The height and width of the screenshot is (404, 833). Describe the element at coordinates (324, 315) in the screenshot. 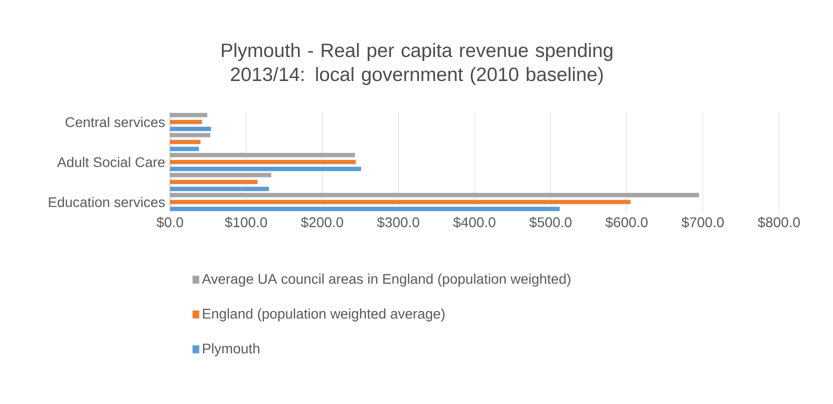

I see `legend-label: England (population weighted average)` at that location.